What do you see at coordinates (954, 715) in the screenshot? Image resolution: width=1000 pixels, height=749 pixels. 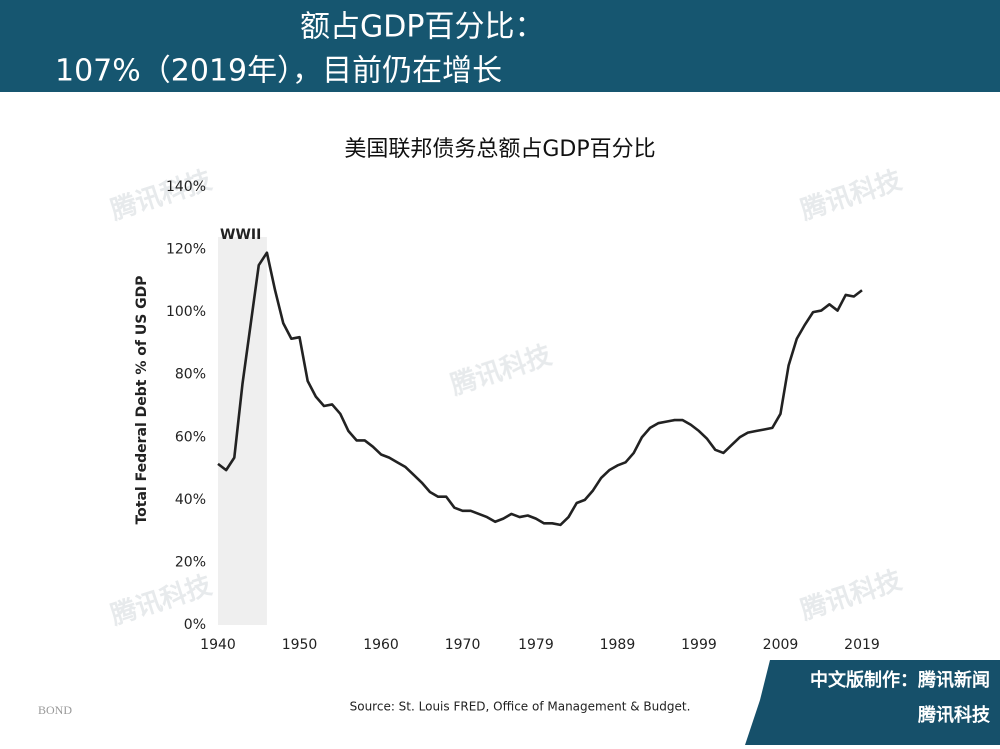 I see `badge-line2: 腾讯科技` at bounding box center [954, 715].